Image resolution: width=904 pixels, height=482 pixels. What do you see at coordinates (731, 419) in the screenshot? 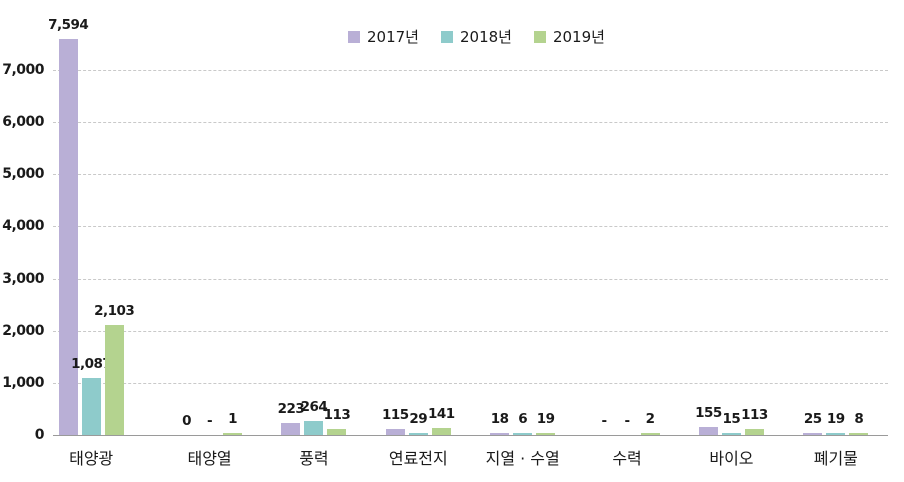
I see `value-label: 15` at bounding box center [731, 419].